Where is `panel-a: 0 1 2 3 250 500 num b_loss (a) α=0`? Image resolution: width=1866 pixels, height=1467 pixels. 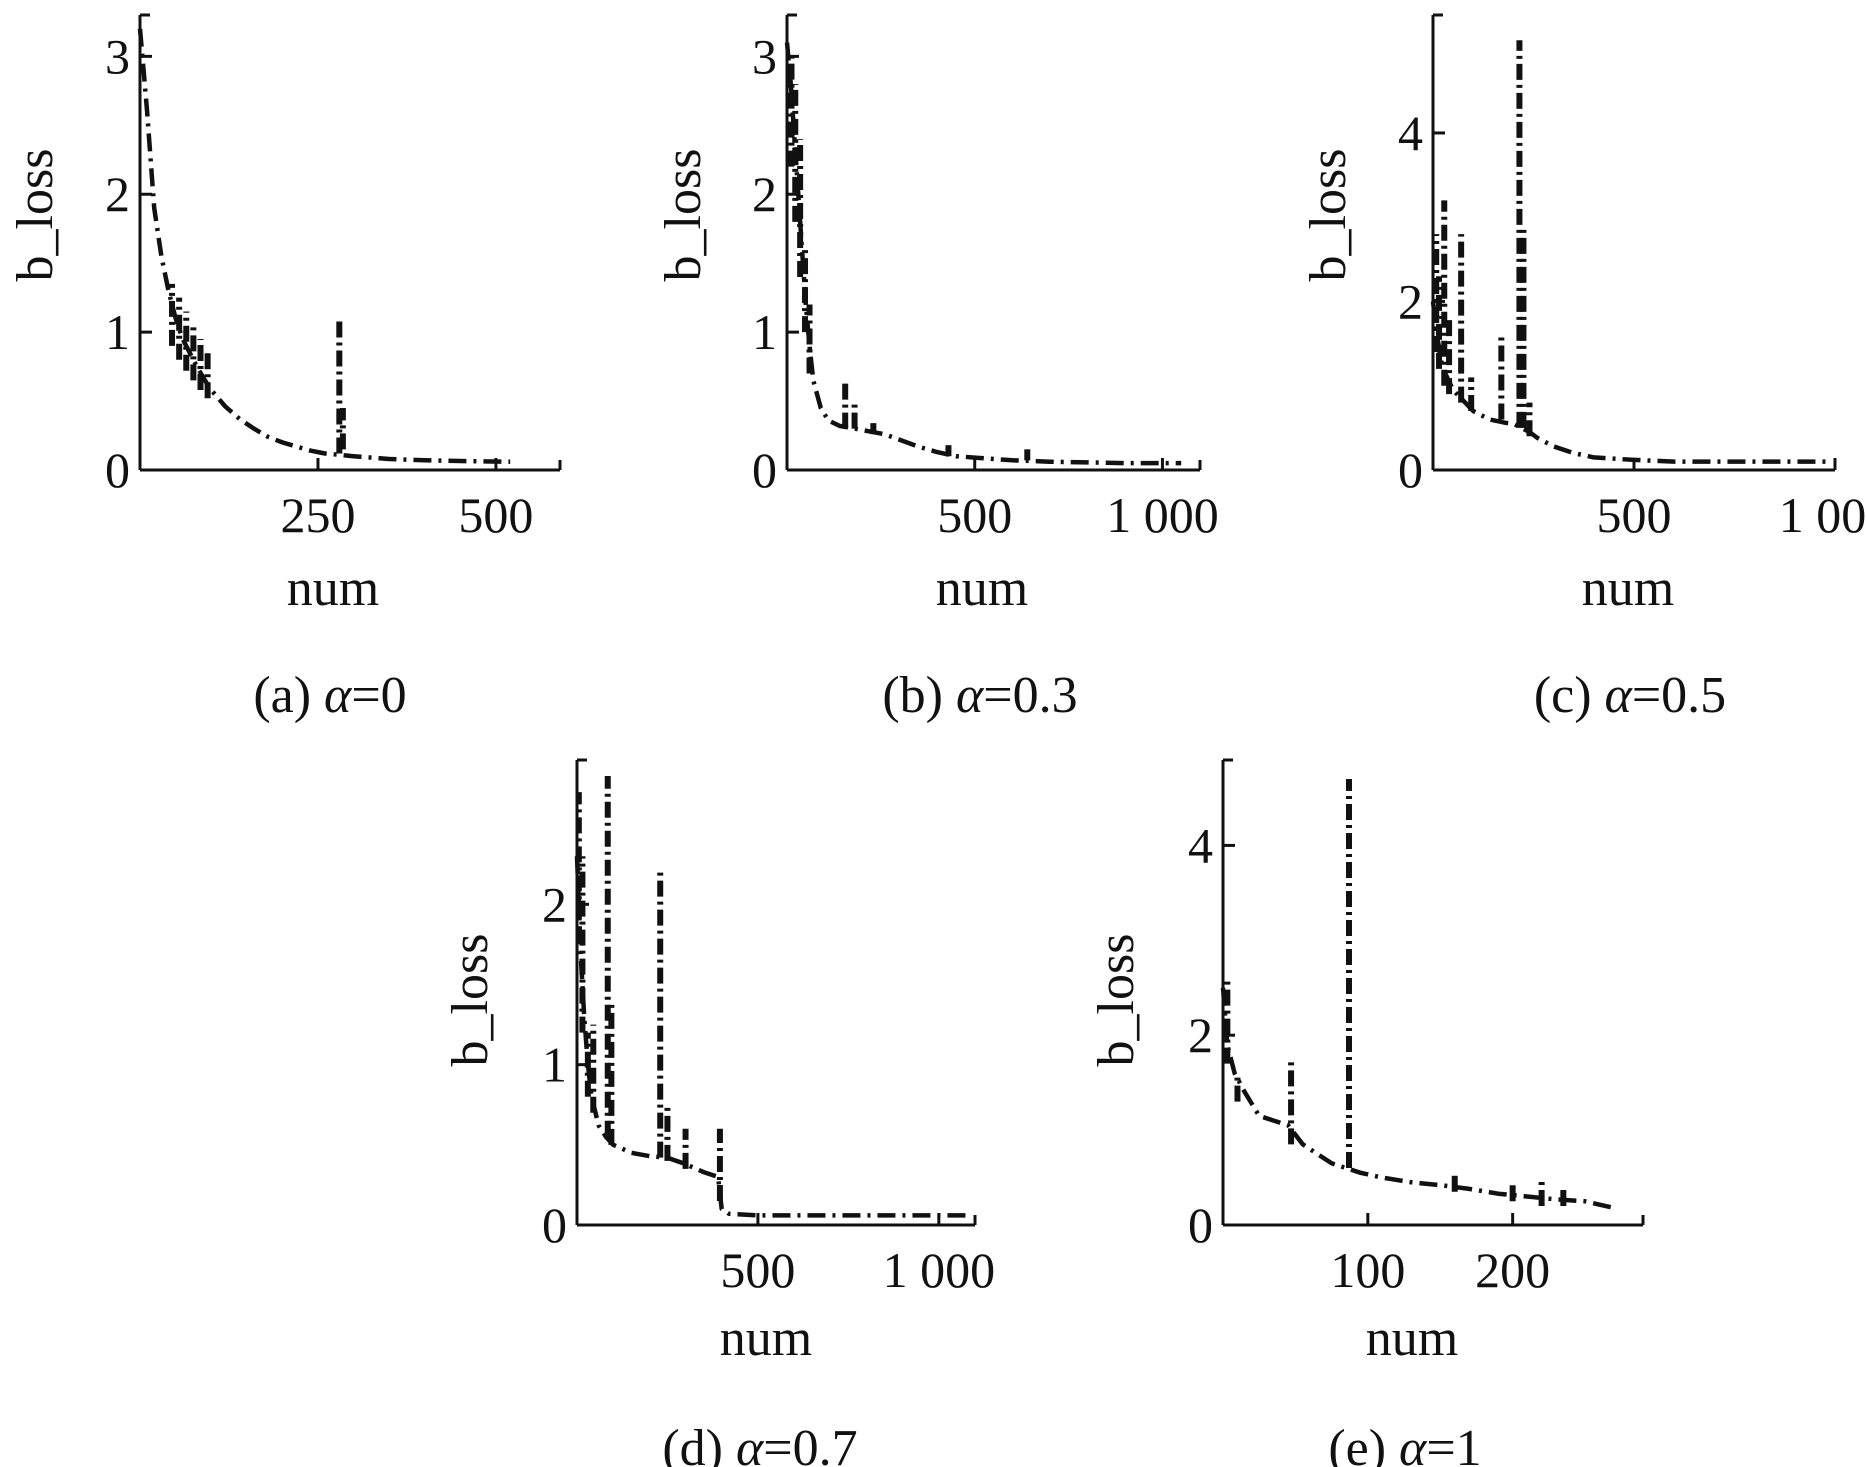
panel-a: 0 1 2 3 250 500 num b_loss (a) α=0 is located at coordinates (284, 368).